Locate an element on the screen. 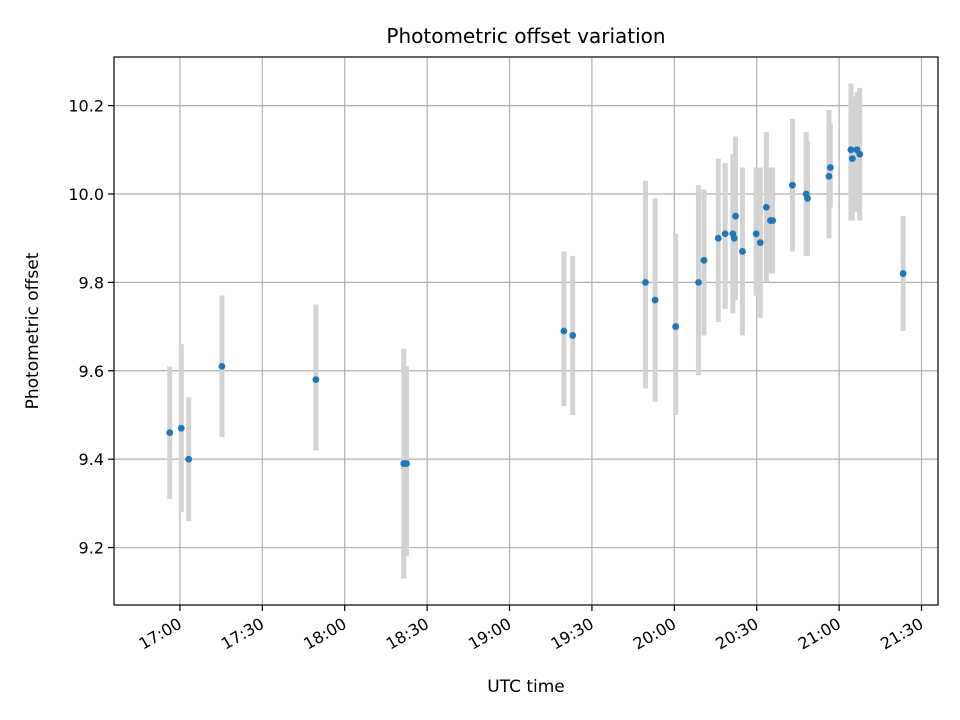 The height and width of the screenshot is (720, 960). y-axis-ticks: 9.2 9.4 9.6 9.8 10.0 10.2 is located at coordinates (91, 327).